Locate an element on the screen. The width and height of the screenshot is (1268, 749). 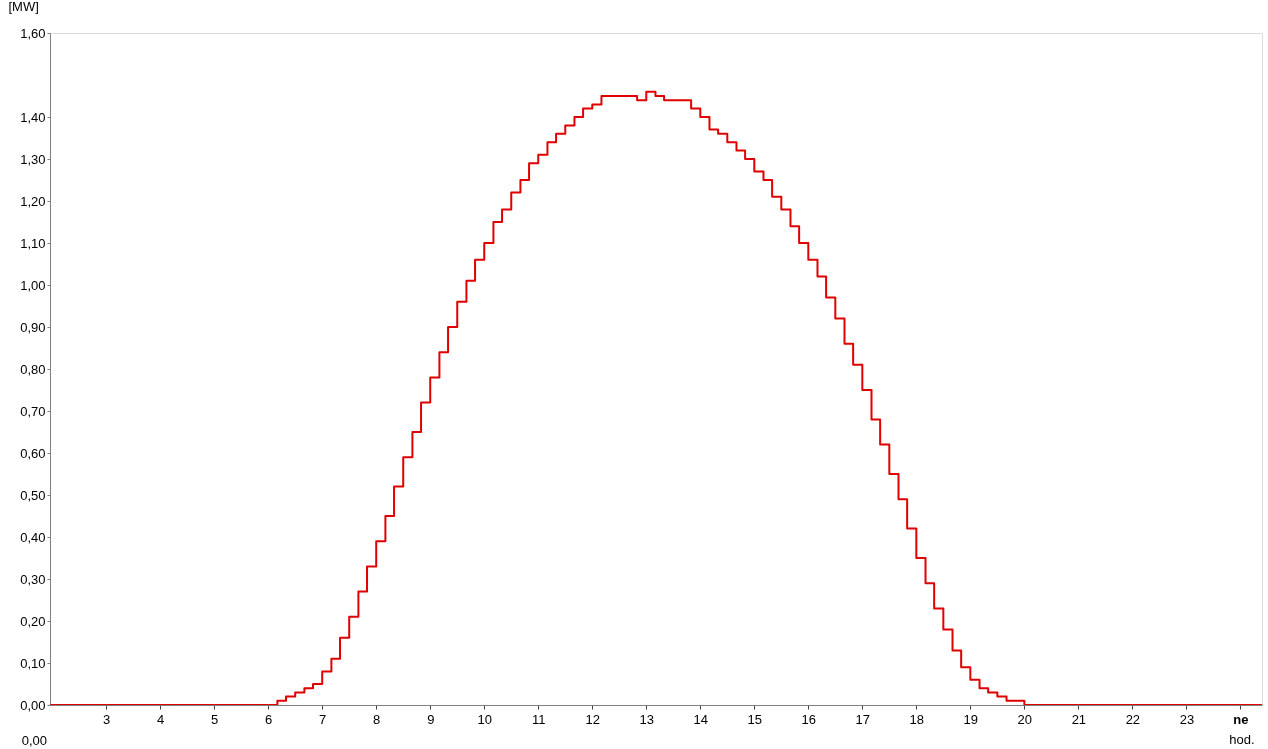
y-tick-label: 0,90 is located at coordinates (33, 327).